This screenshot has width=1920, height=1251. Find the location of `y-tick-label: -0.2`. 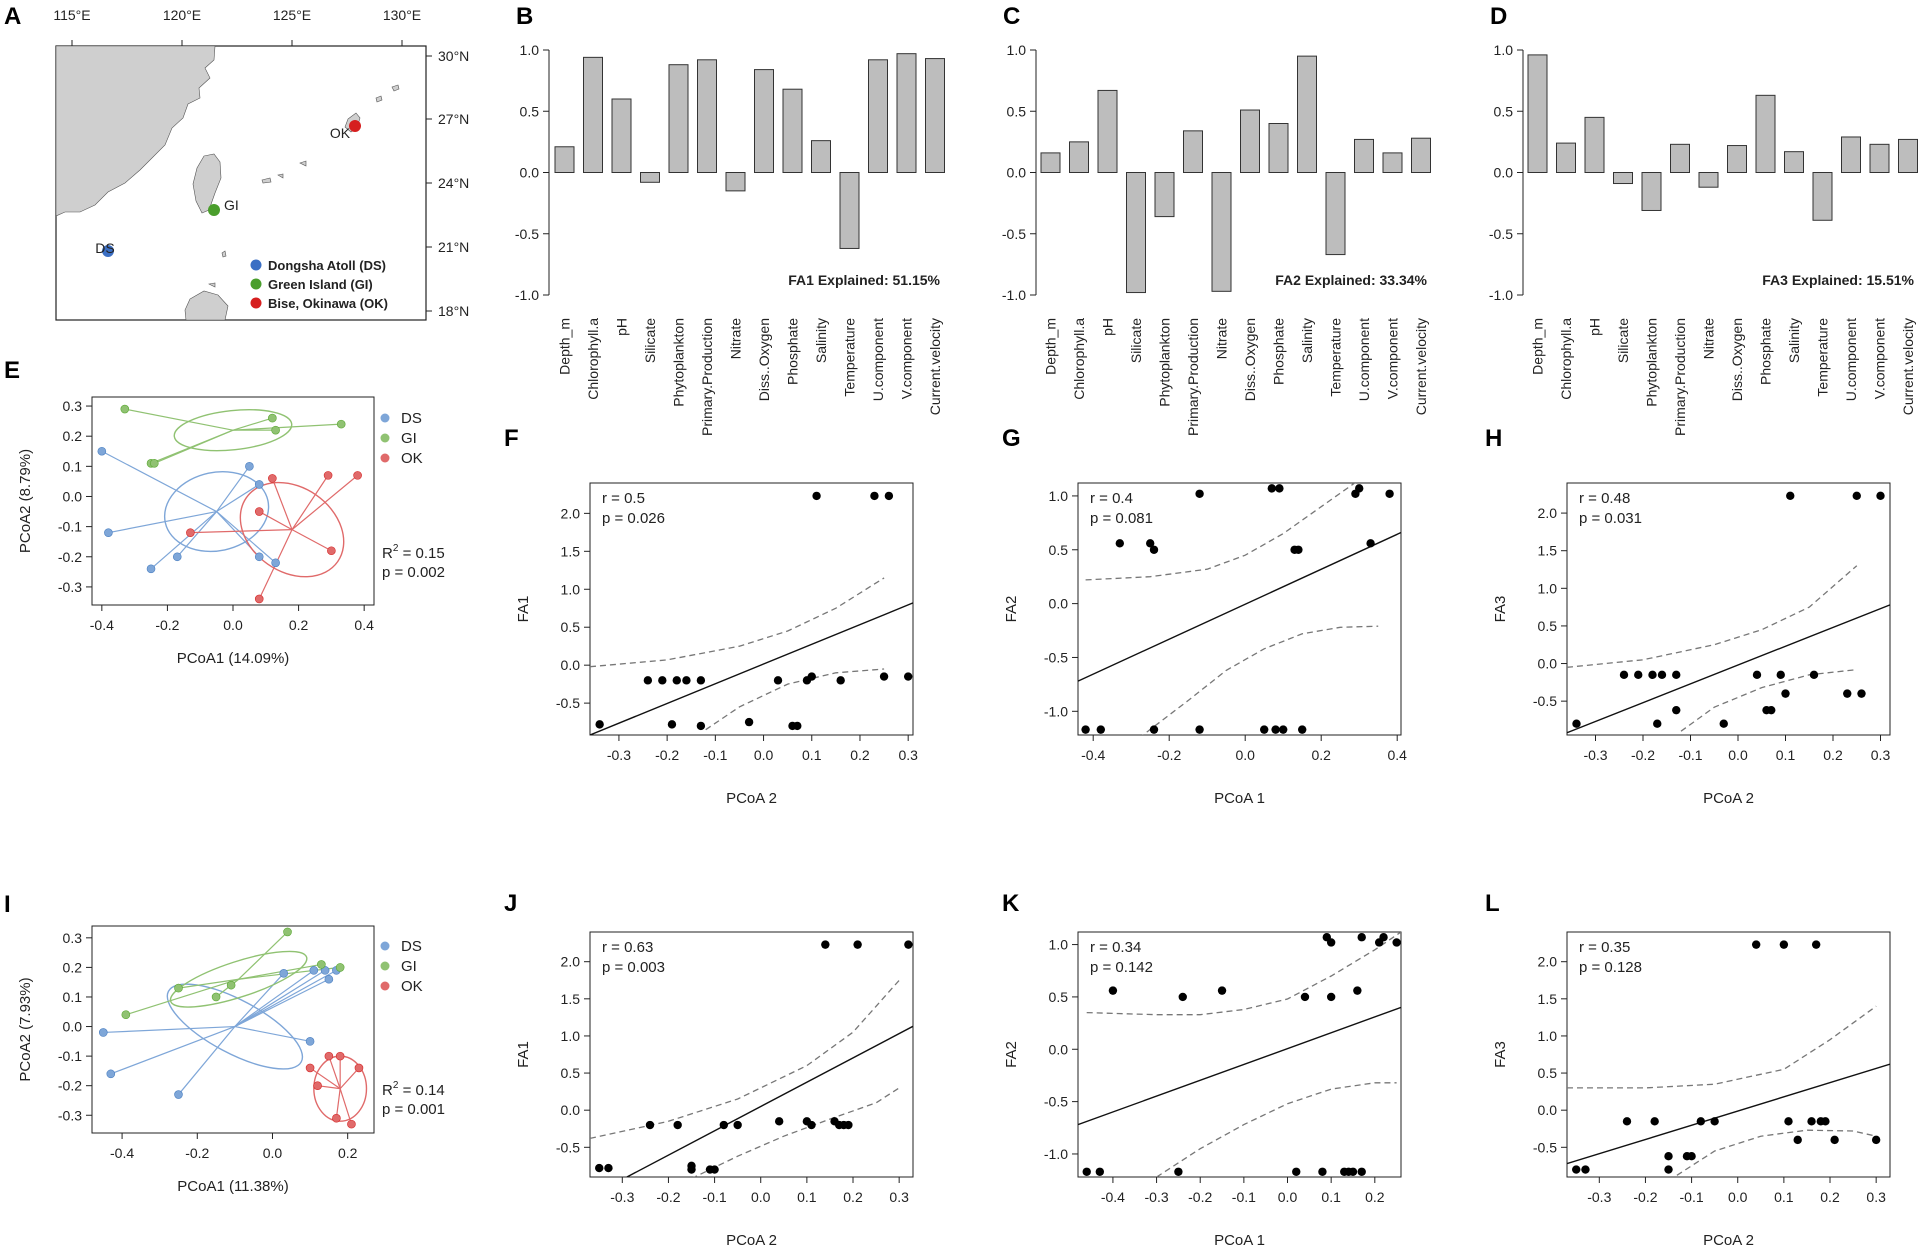

y-tick-label: -0.2 is located at coordinates (70, 557).